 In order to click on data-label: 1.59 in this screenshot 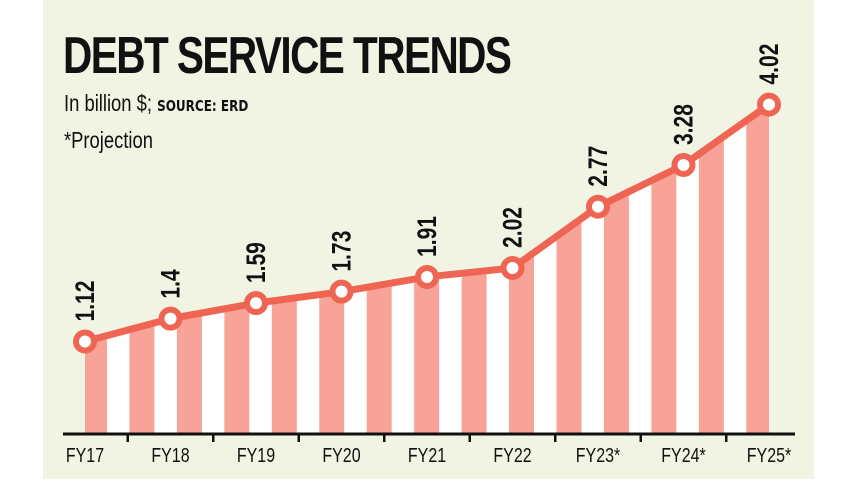, I will do `click(257, 262)`.